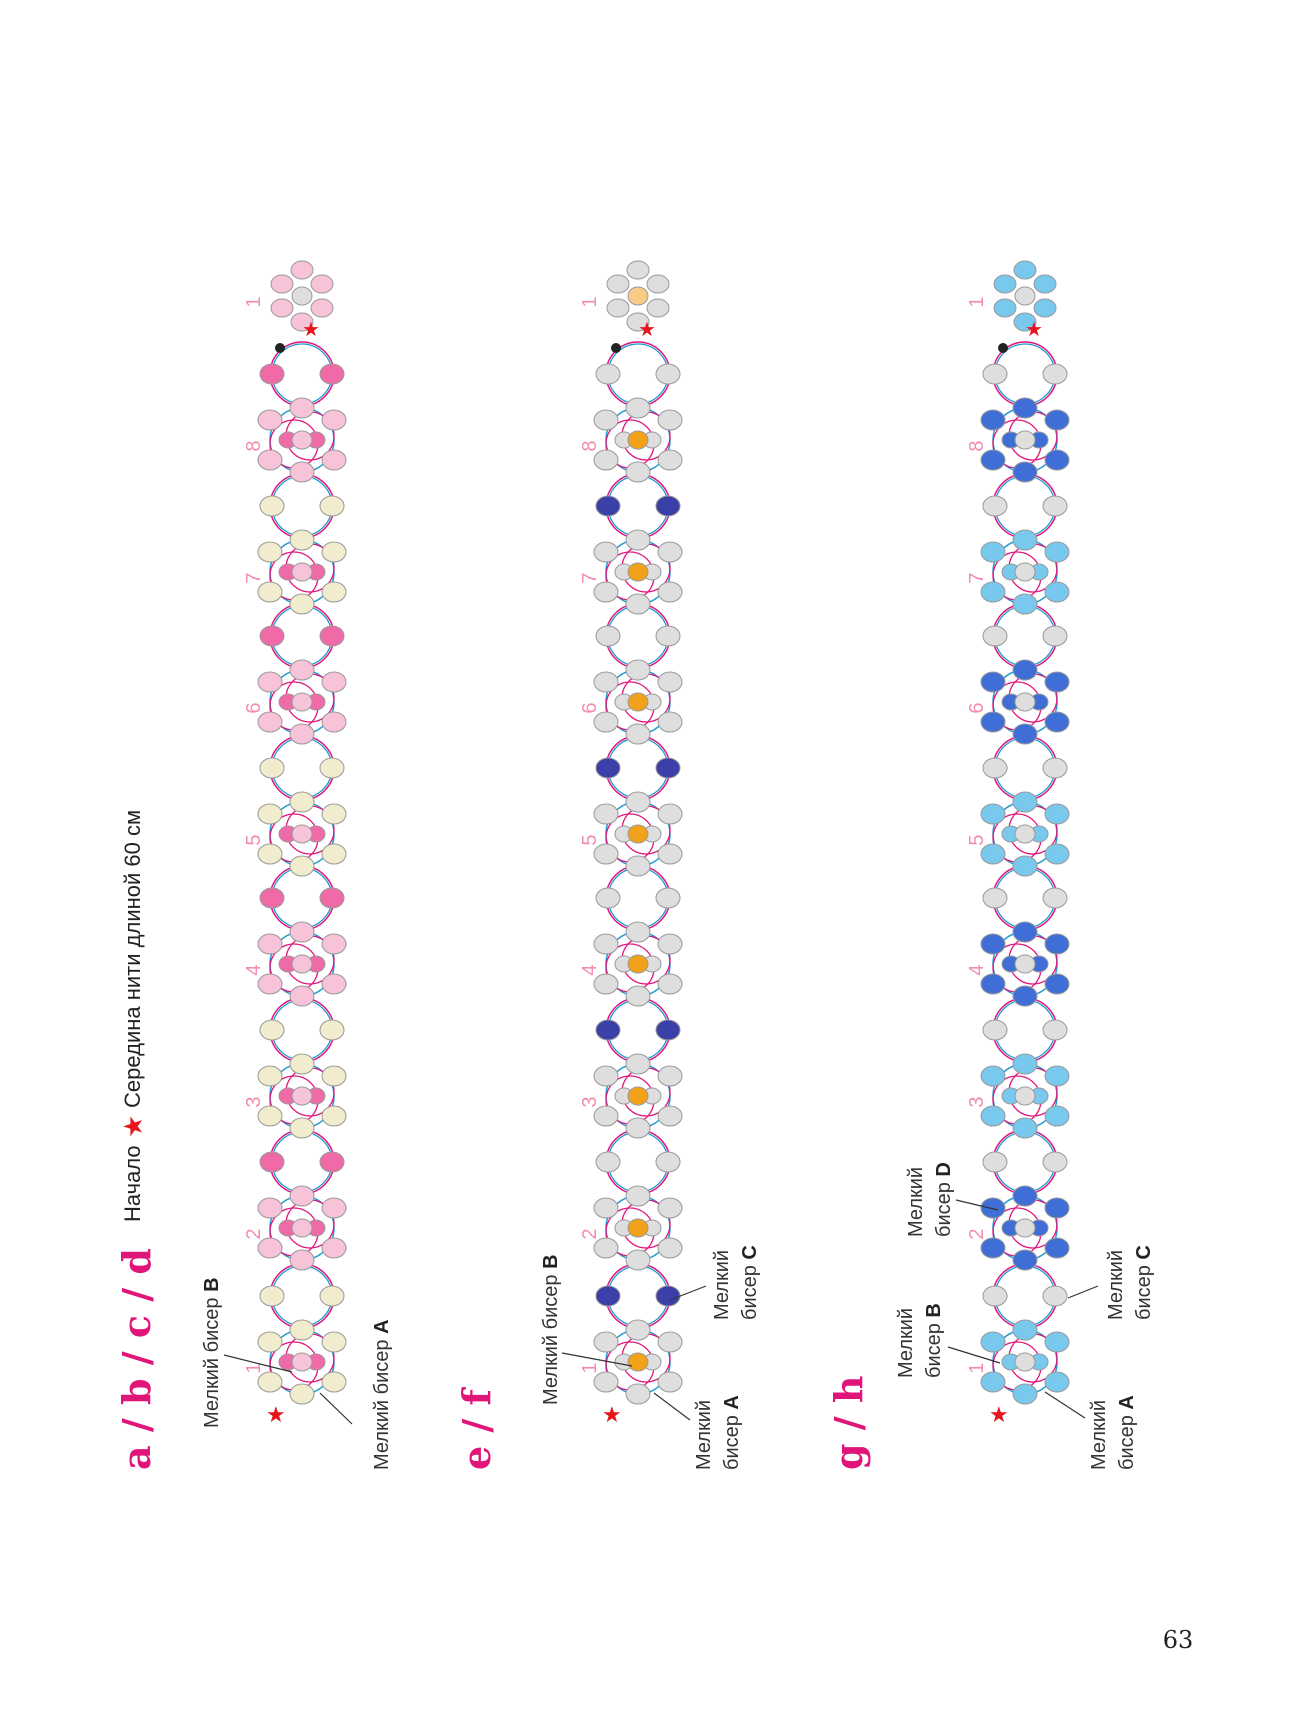 The width and height of the screenshot is (1315, 1732). What do you see at coordinates (616, 348) in the screenshot?
I see `thread-knot` at bounding box center [616, 348].